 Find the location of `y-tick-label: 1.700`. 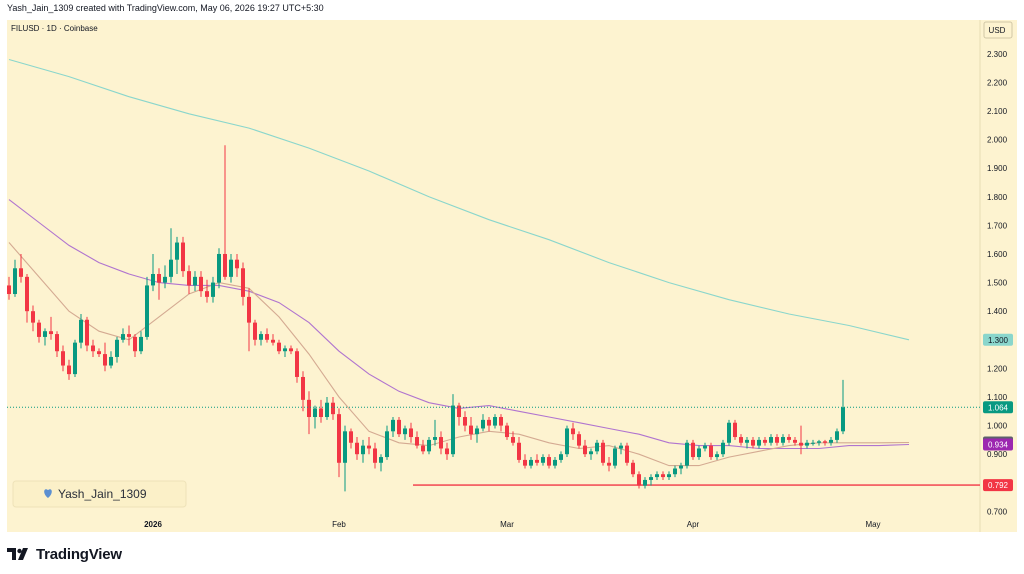

y-tick-label: 1.700 is located at coordinates (997, 225).